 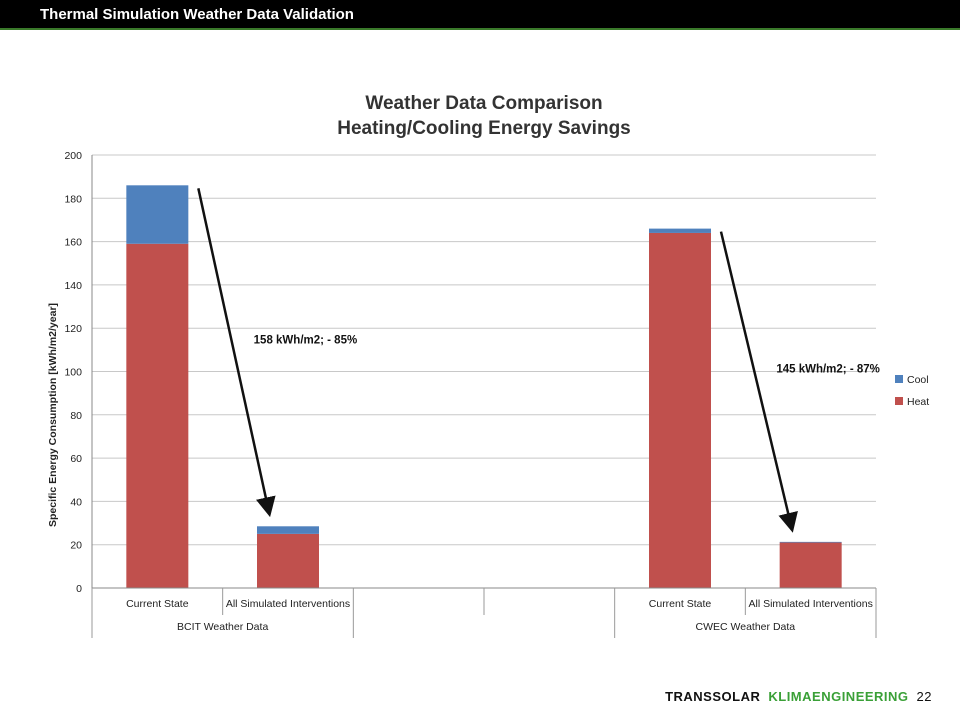 I want to click on x-group-label: BCIT Weather Data, so click(x=222, y=627).